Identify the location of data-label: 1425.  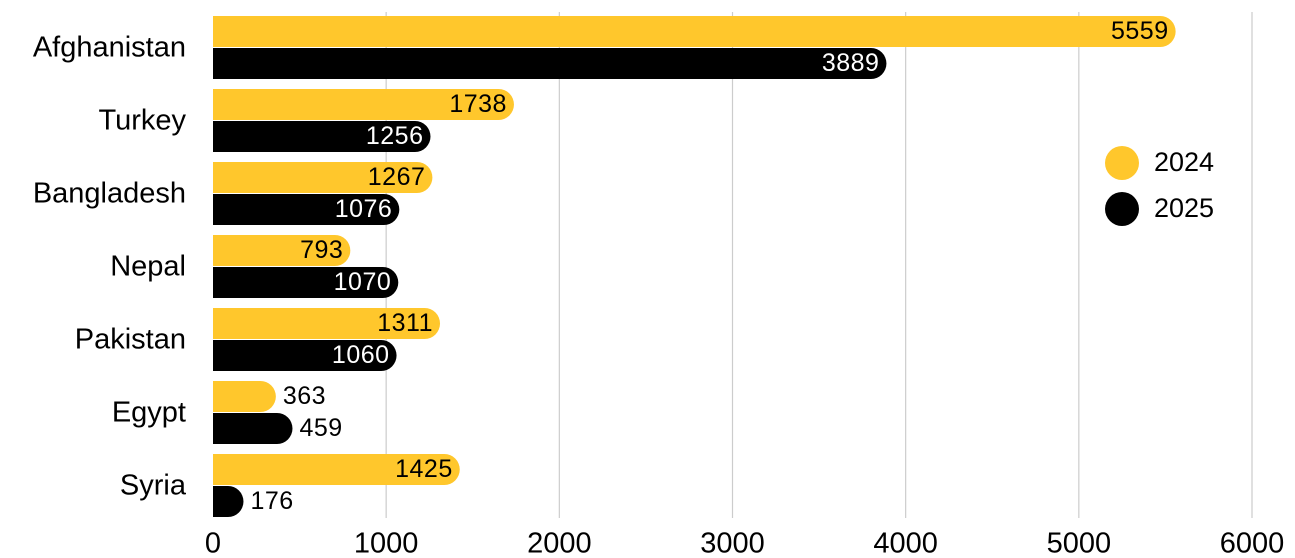
(424, 469).